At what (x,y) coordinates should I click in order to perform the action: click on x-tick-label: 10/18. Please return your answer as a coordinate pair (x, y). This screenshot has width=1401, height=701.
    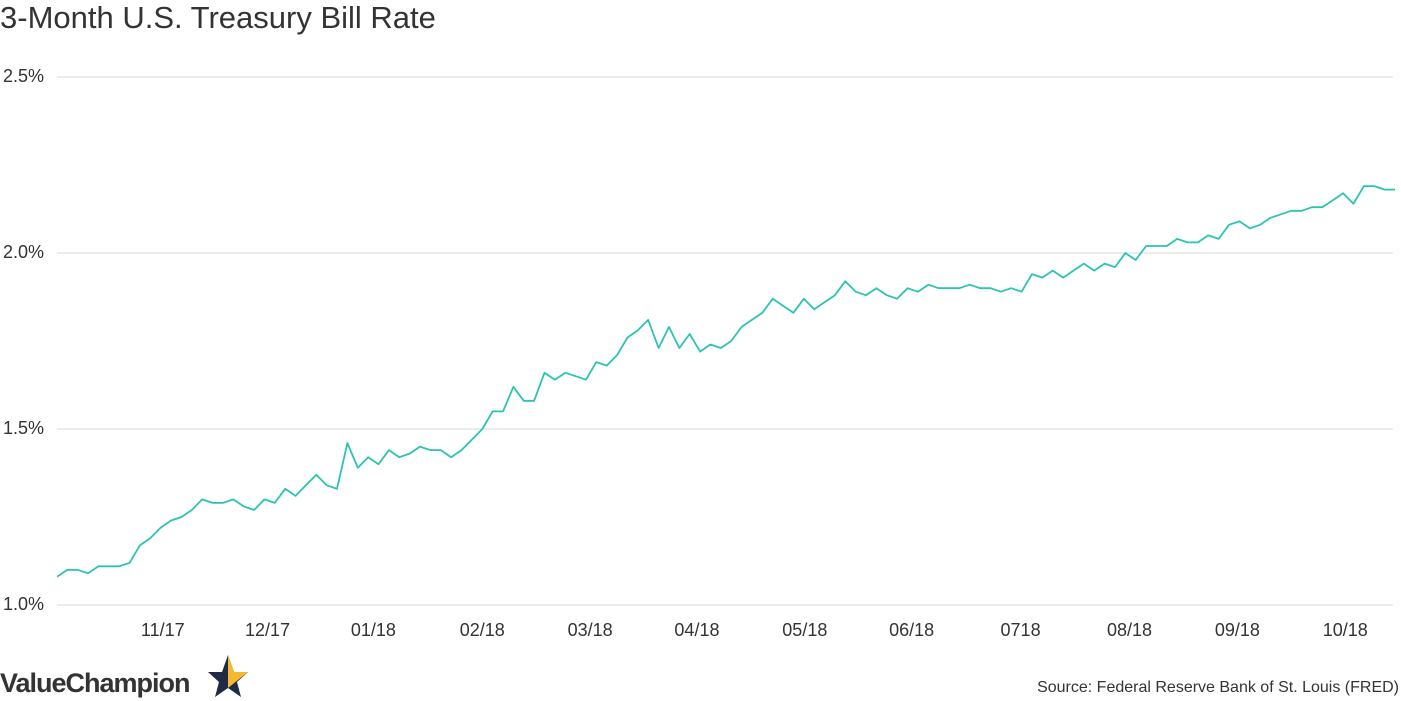
    Looking at the image, I should click on (1345, 630).